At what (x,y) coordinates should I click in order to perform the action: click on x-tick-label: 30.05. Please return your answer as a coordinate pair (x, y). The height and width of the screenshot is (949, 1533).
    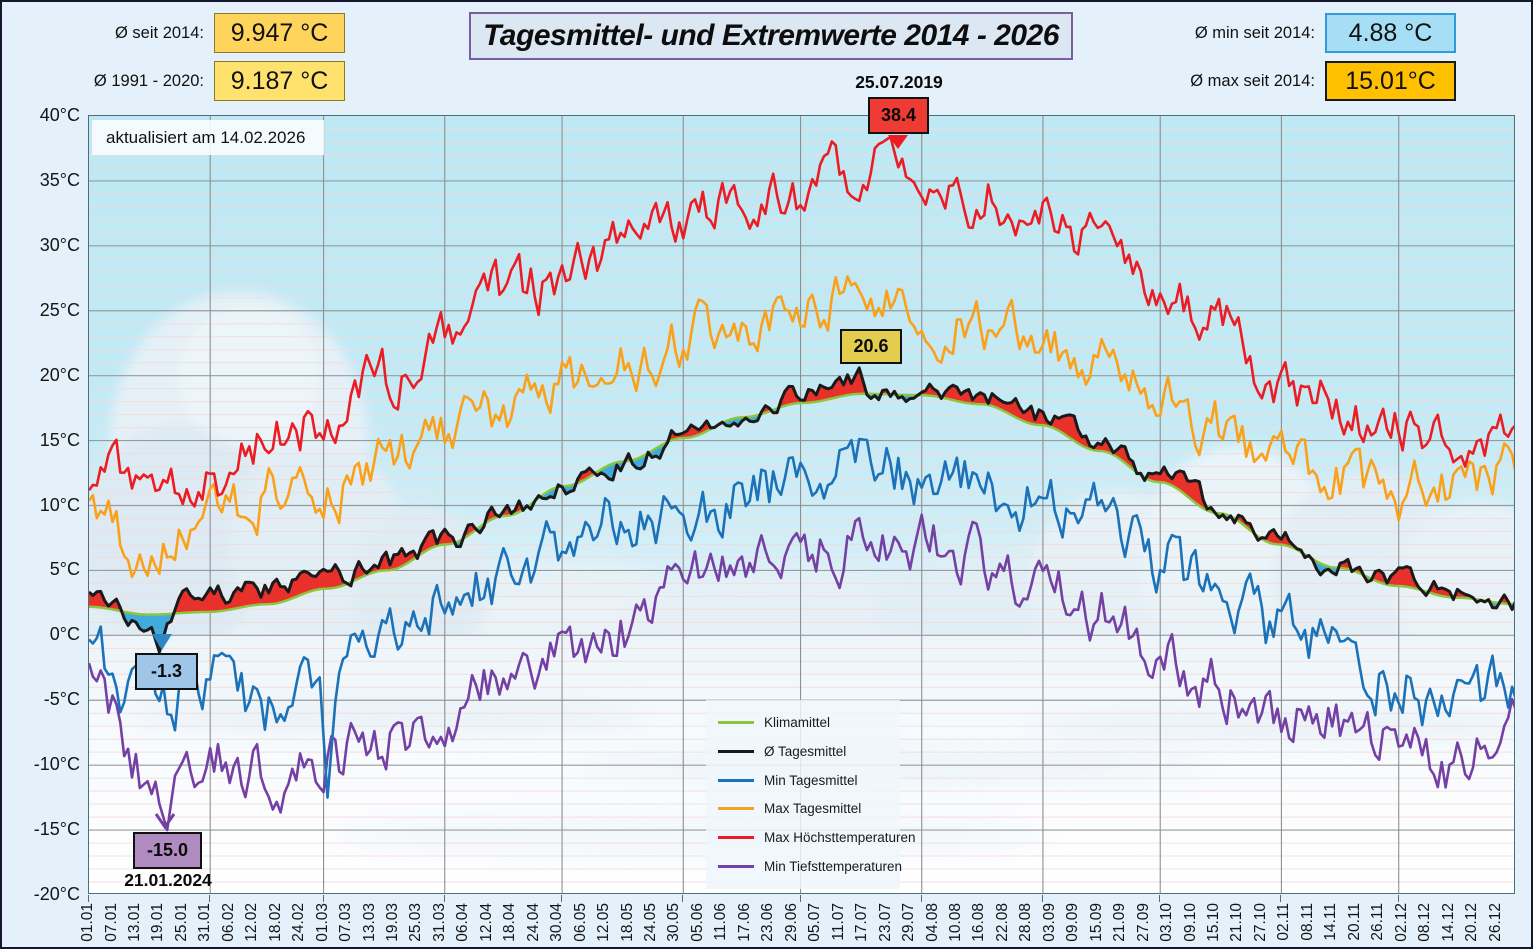
    Looking at the image, I should click on (674, 922).